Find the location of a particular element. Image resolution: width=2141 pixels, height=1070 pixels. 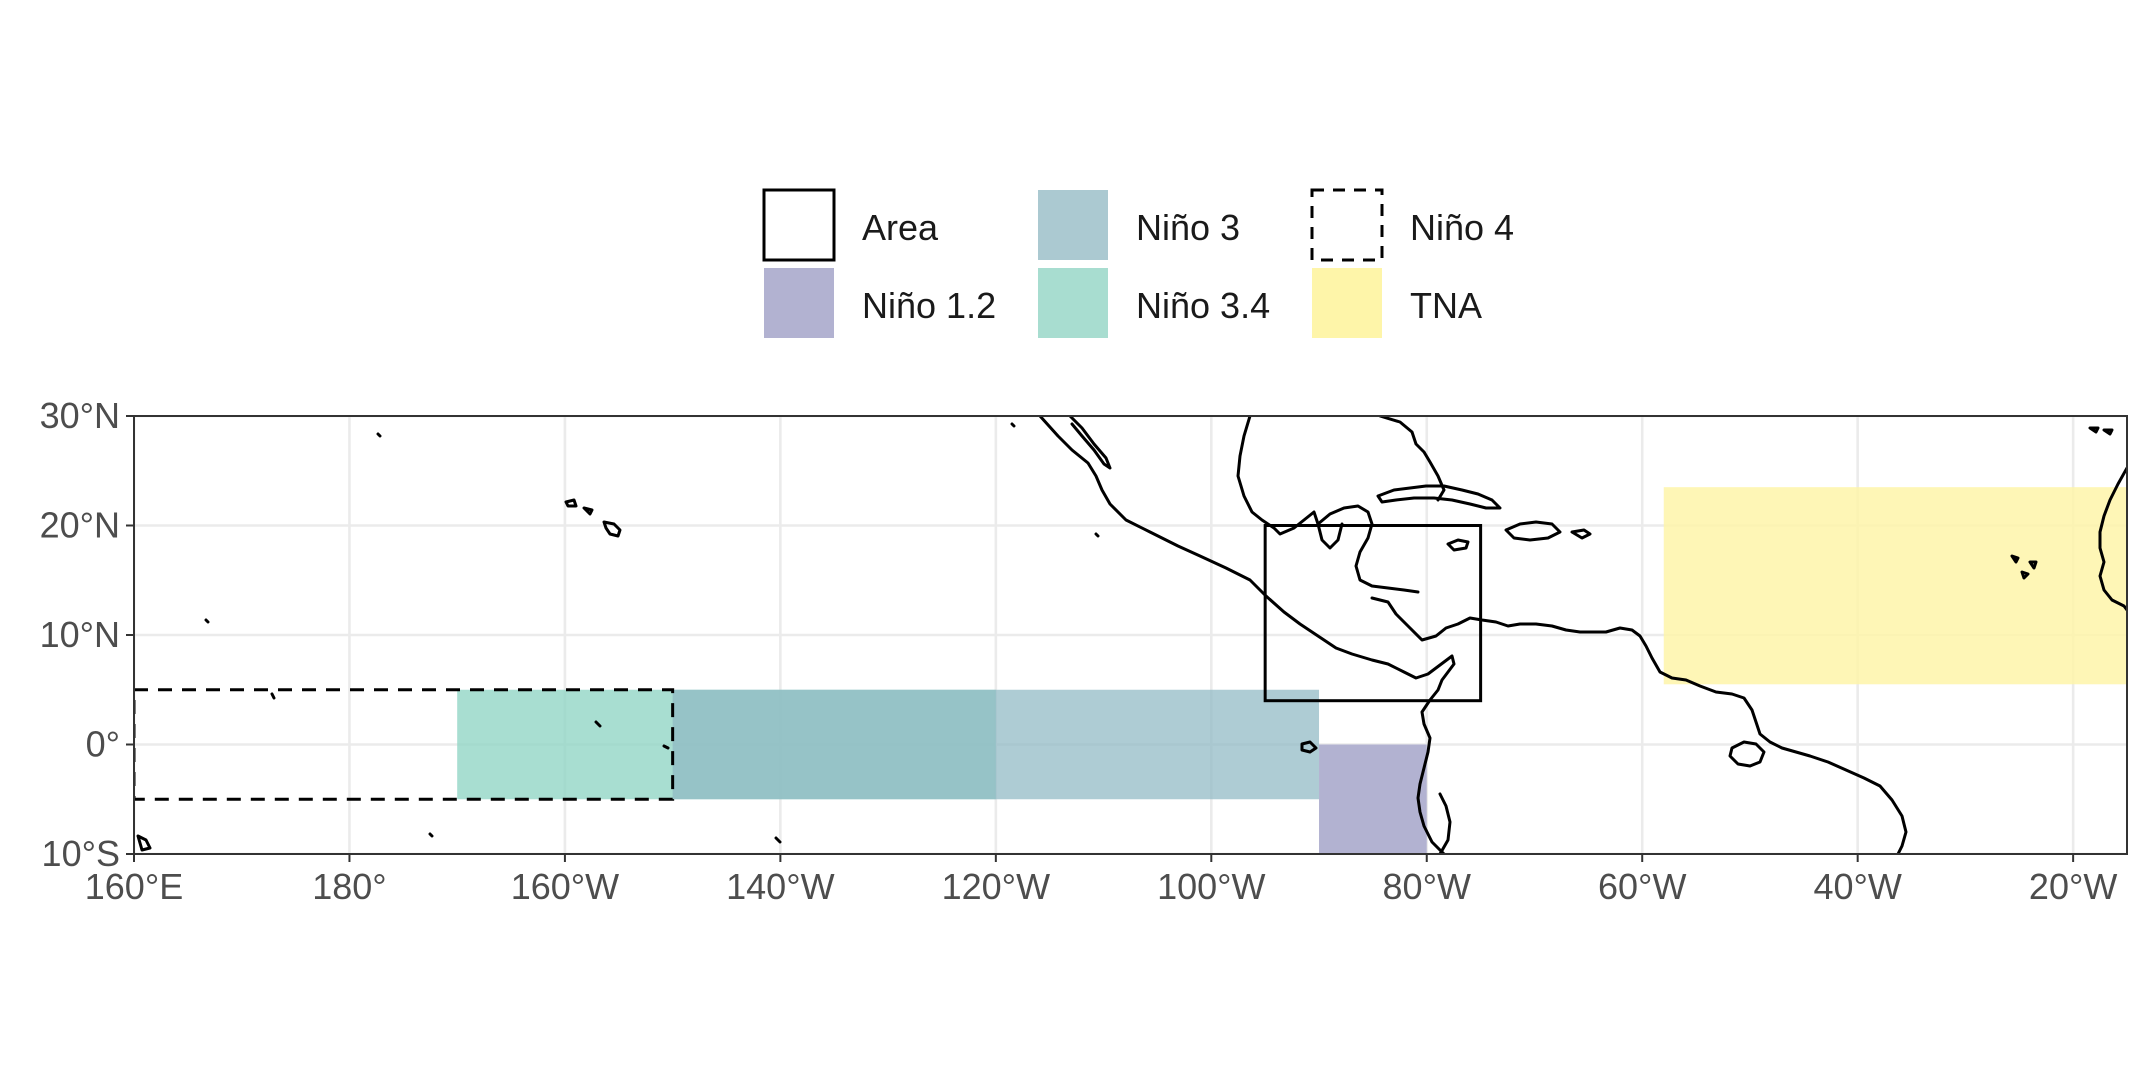

legend-item-nino12: Niño 1.2 is located at coordinates (880, 303).